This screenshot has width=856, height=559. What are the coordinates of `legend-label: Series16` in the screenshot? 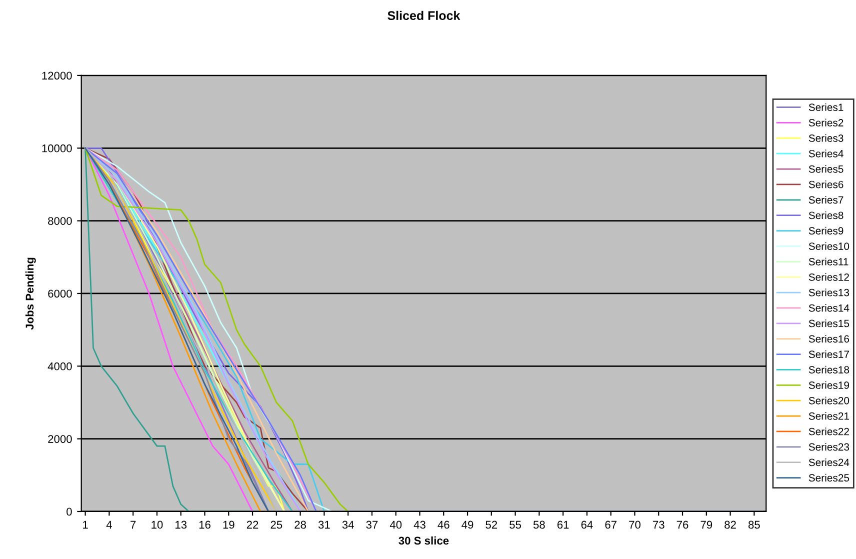 It's located at (829, 338).